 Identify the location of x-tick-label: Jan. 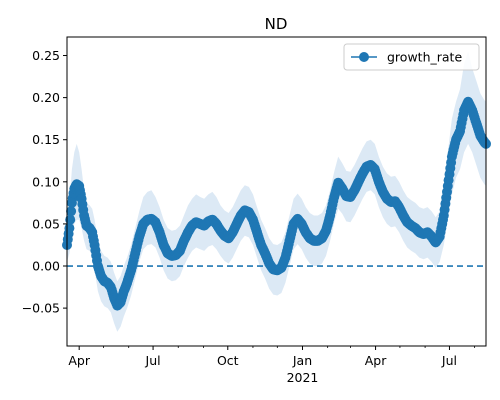
(302, 360).